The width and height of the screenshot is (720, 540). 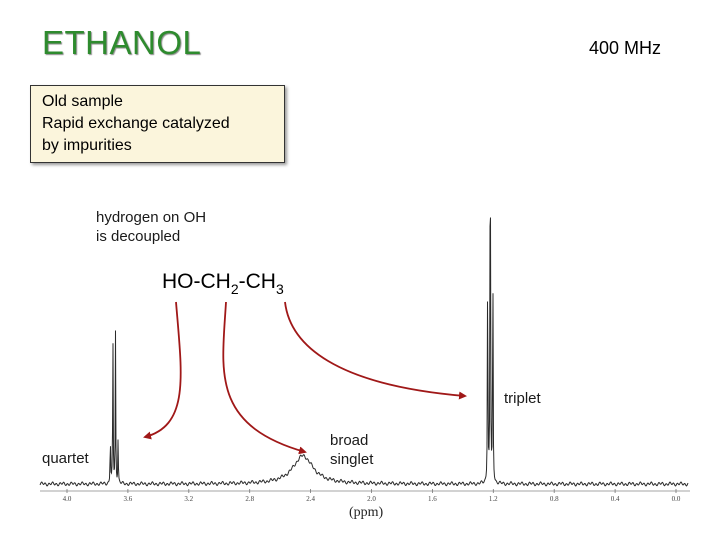 I want to click on x-tick-label: 2.0, so click(x=371, y=499).